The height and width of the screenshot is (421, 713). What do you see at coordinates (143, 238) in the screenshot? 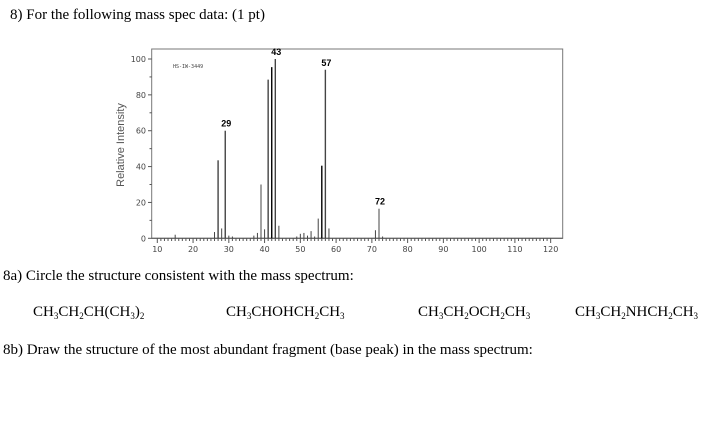
I see `y-tick-label: 0` at bounding box center [143, 238].